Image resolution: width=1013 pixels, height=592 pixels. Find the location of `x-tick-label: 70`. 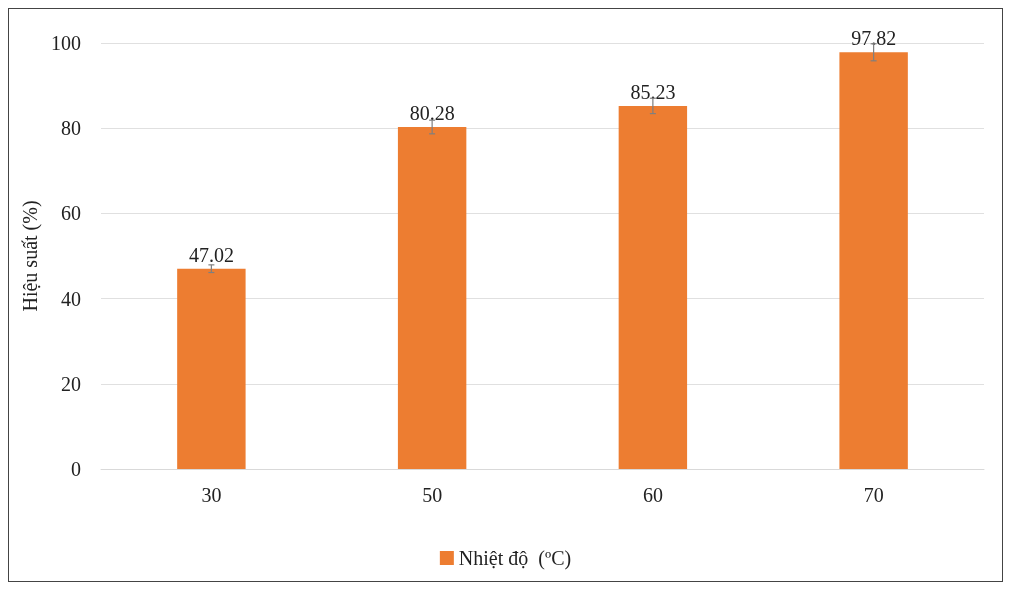

x-tick-label: 70 is located at coordinates (873, 495).